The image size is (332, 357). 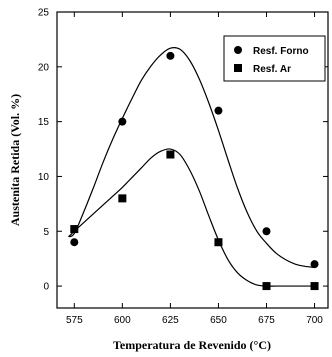 I want to click on x-tick-label: 600, so click(x=122, y=320).